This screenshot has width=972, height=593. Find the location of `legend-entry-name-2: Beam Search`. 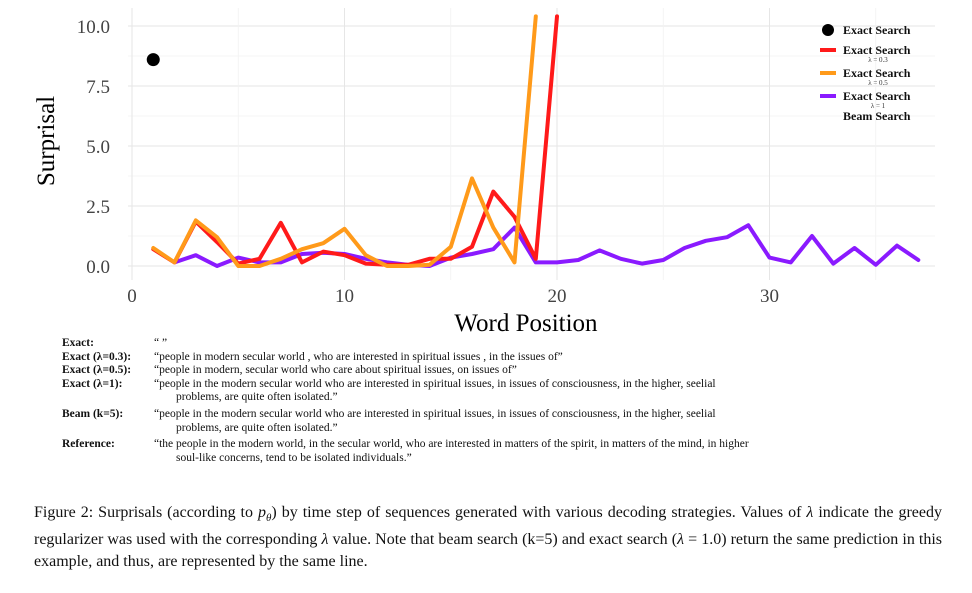

legend-entry-name-2: Beam Search is located at coordinates (877, 116).